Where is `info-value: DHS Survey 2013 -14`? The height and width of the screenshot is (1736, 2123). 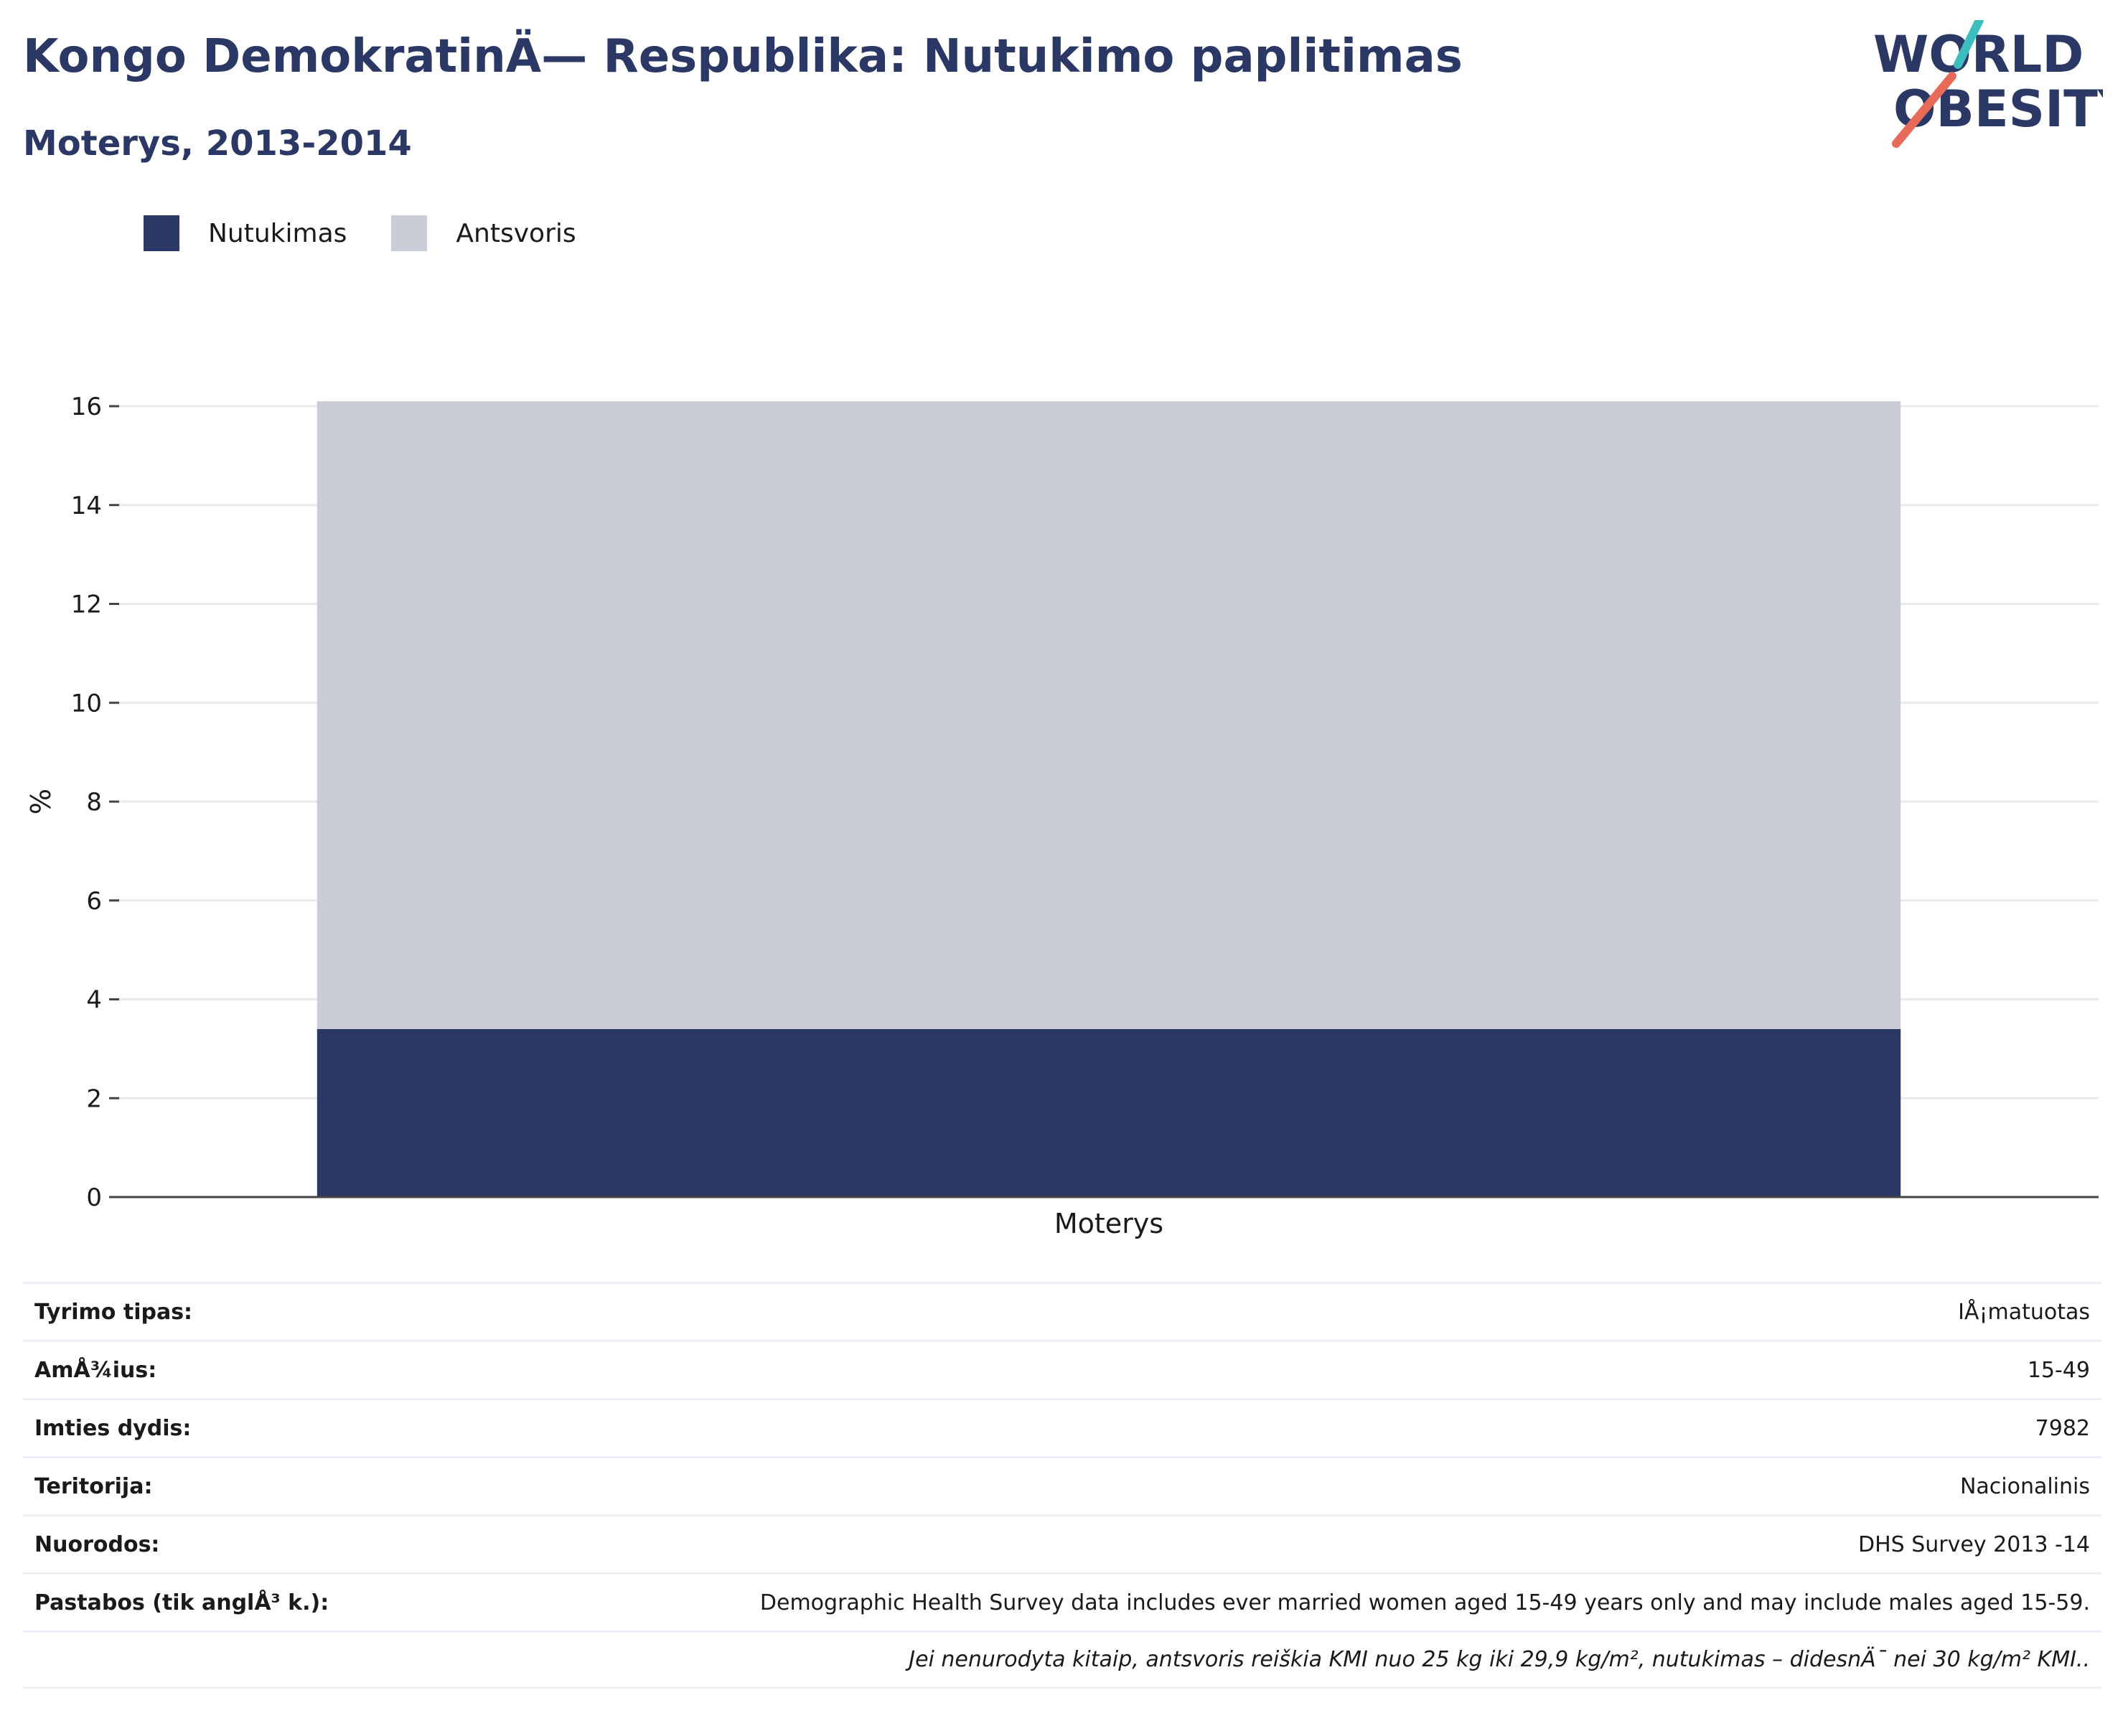
info-value: DHS Survey 2013 -14 is located at coordinates (1973, 1544).